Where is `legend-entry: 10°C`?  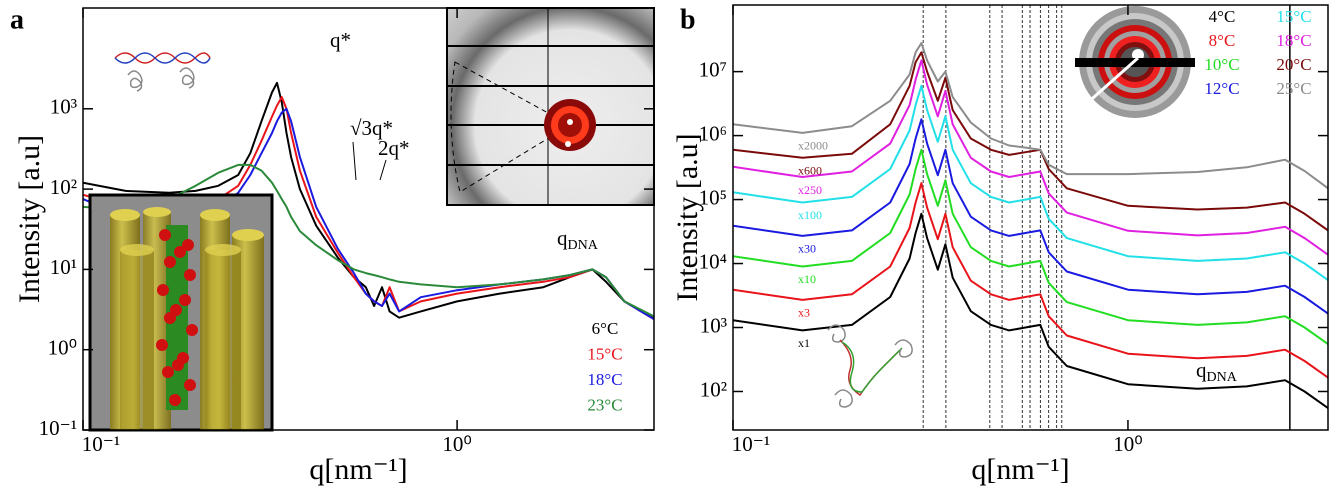 legend-entry: 10°C is located at coordinates (1221, 64).